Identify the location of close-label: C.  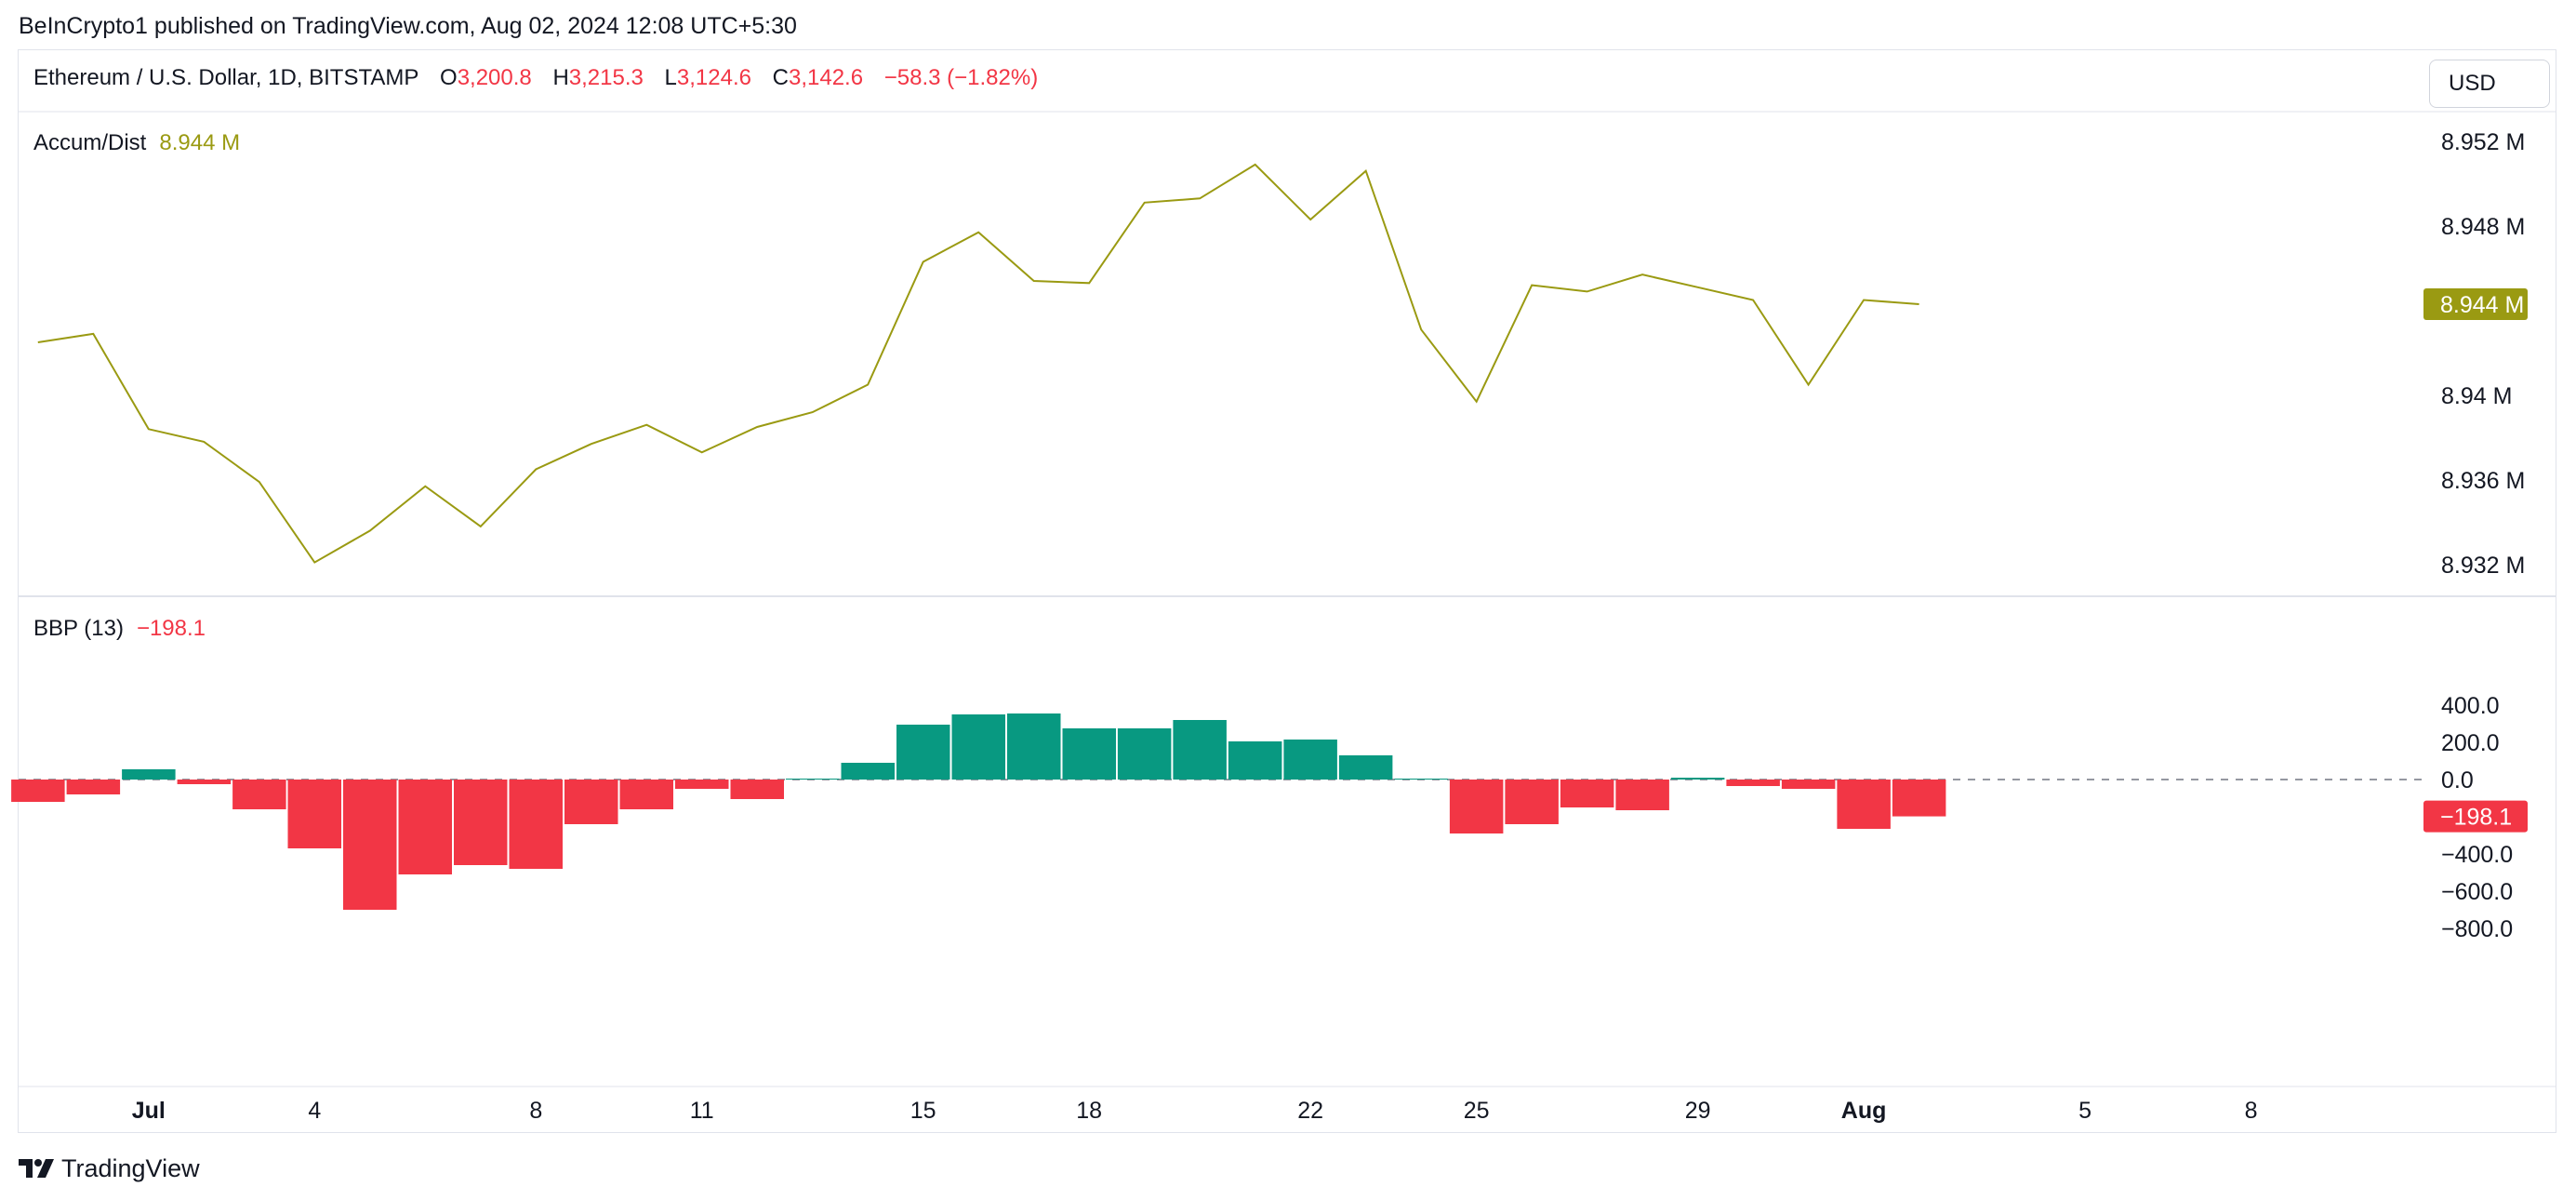
(780, 77).